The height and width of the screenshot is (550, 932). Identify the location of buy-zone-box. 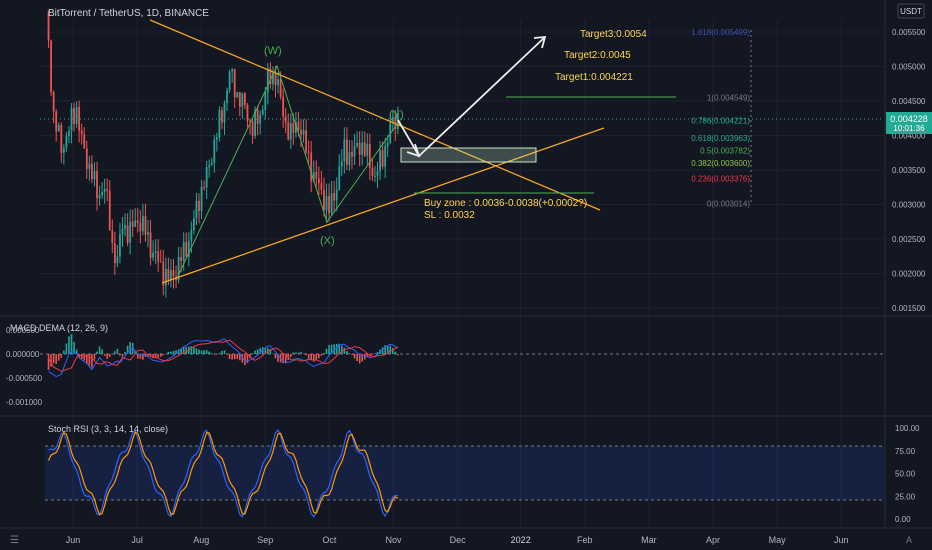
(468, 155).